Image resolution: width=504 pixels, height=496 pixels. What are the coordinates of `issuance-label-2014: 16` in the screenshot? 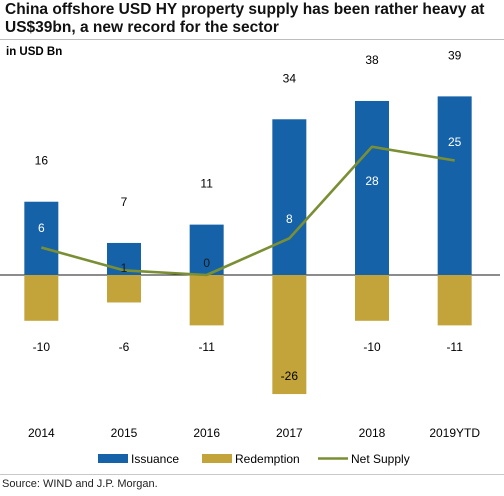 It's located at (42, 161).